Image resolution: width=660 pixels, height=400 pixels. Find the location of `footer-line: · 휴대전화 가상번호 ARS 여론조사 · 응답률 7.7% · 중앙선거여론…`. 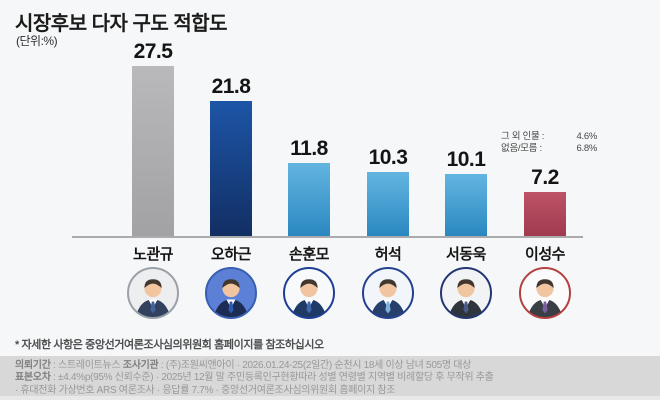

footer-line: · 휴대전화 가상번호 ARS 여론조사 · 응답률 7.7% · 중앙선거여론… is located at coordinates (337, 391).